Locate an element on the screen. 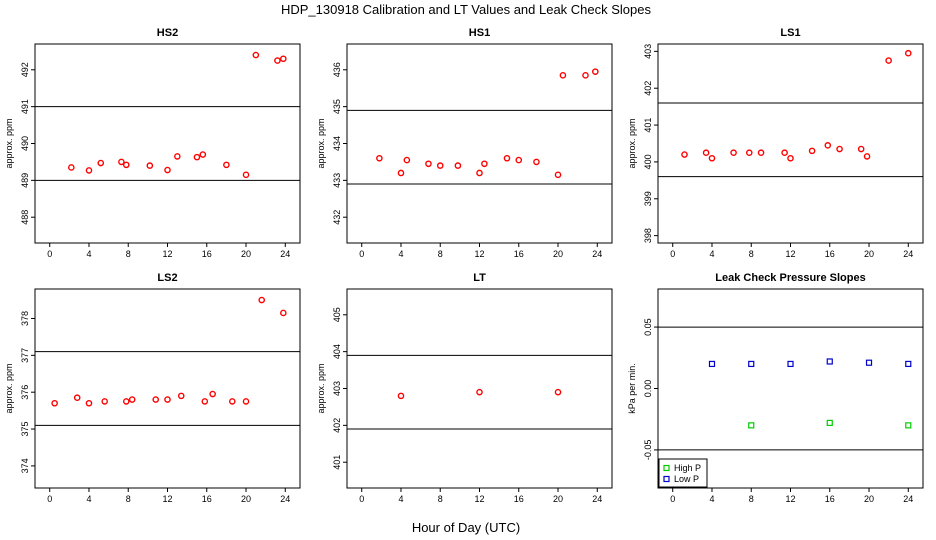 This screenshot has width=936, height=540. y-tick-label: 398 is located at coordinates (648, 235).